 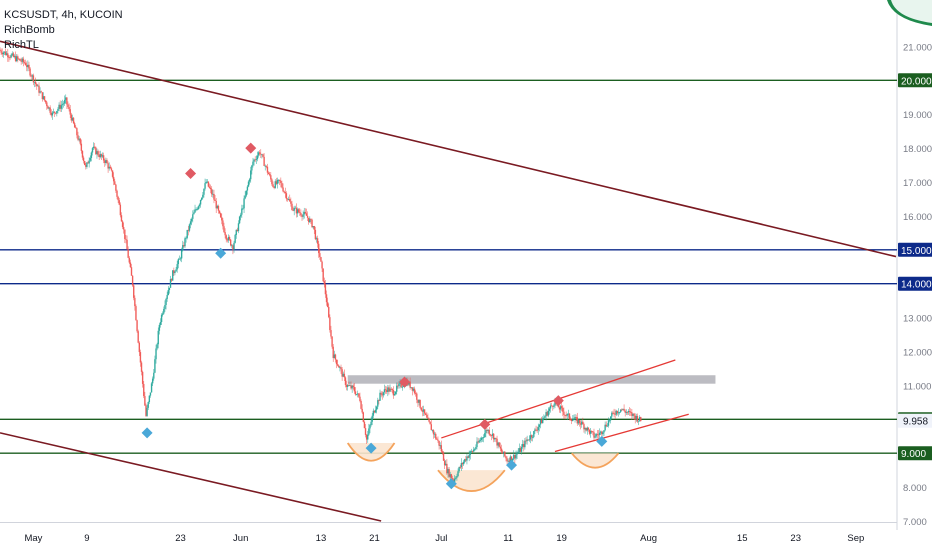 I want to click on current-price-label: 9.958, so click(x=915, y=422).